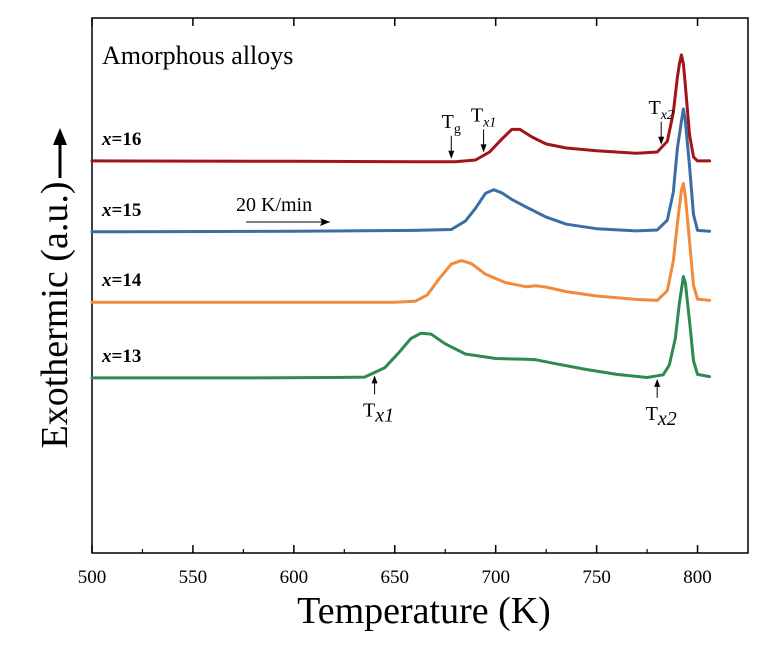 The image size is (776, 656). What do you see at coordinates (60, 136) in the screenshot?
I see `y-up-arrow-icon` at bounding box center [60, 136].